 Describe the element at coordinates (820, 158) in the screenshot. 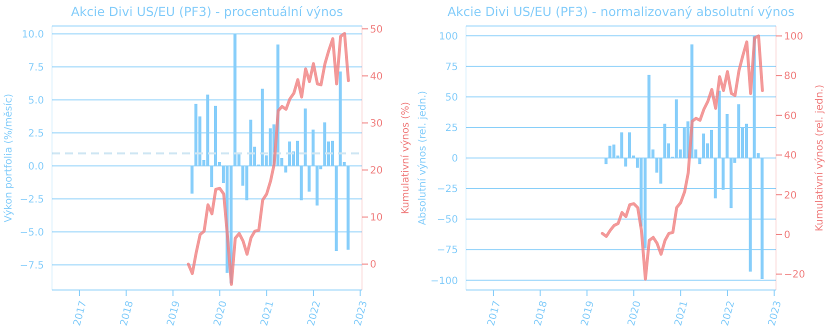

I see `y2-axis-title: Kumulativní výnos (rel. jedn.)` at that location.